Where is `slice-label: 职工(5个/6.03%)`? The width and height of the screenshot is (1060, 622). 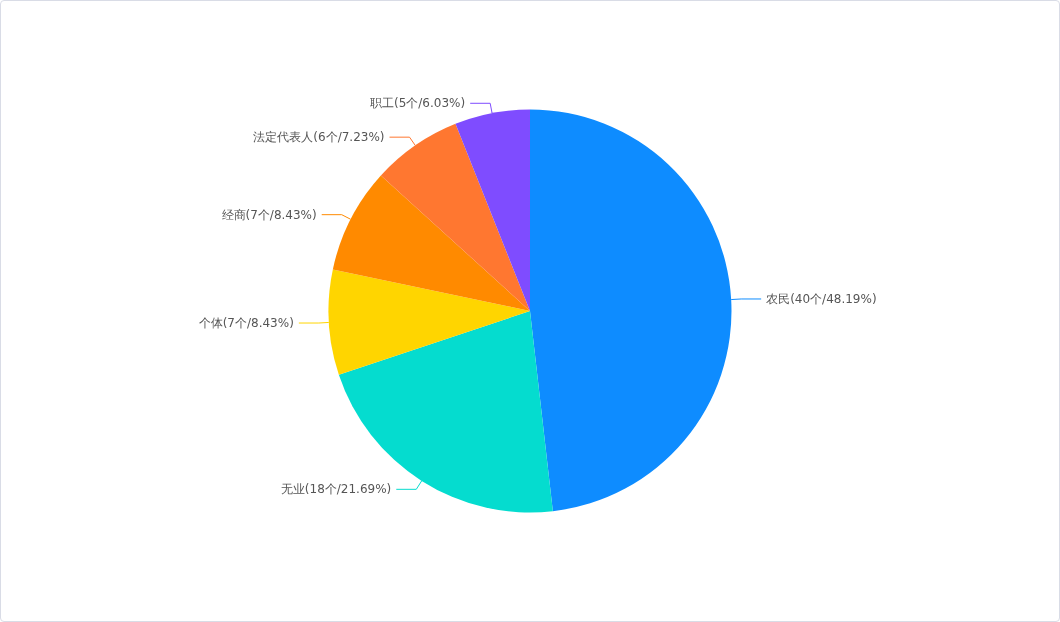
slice-label: 职工(5个/6.03%) is located at coordinates (418, 103).